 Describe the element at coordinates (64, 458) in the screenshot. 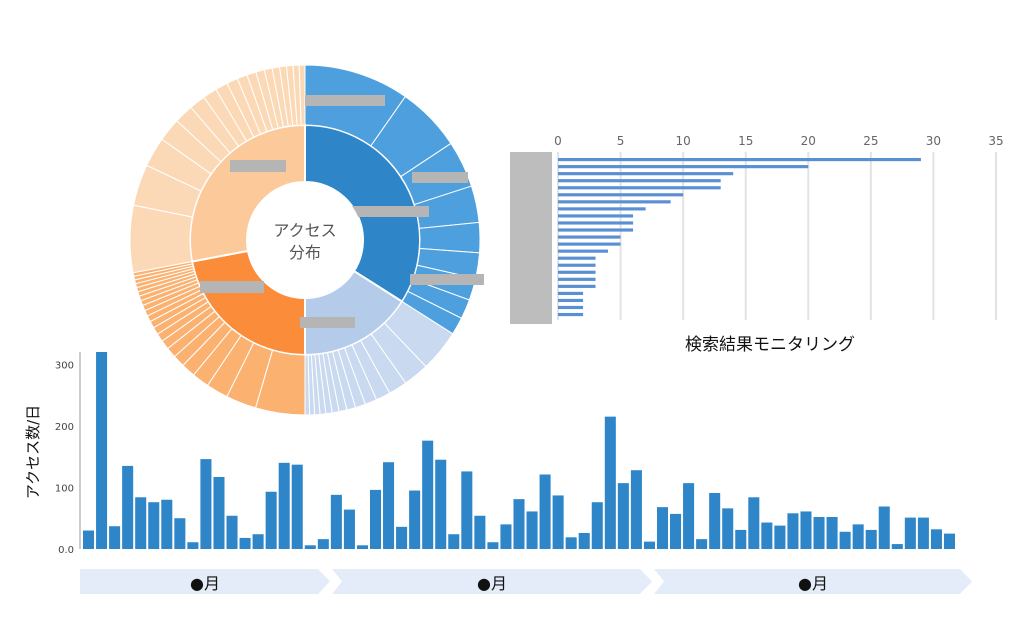

I see `y-tick-labels: 0.0 100 200 300` at that location.